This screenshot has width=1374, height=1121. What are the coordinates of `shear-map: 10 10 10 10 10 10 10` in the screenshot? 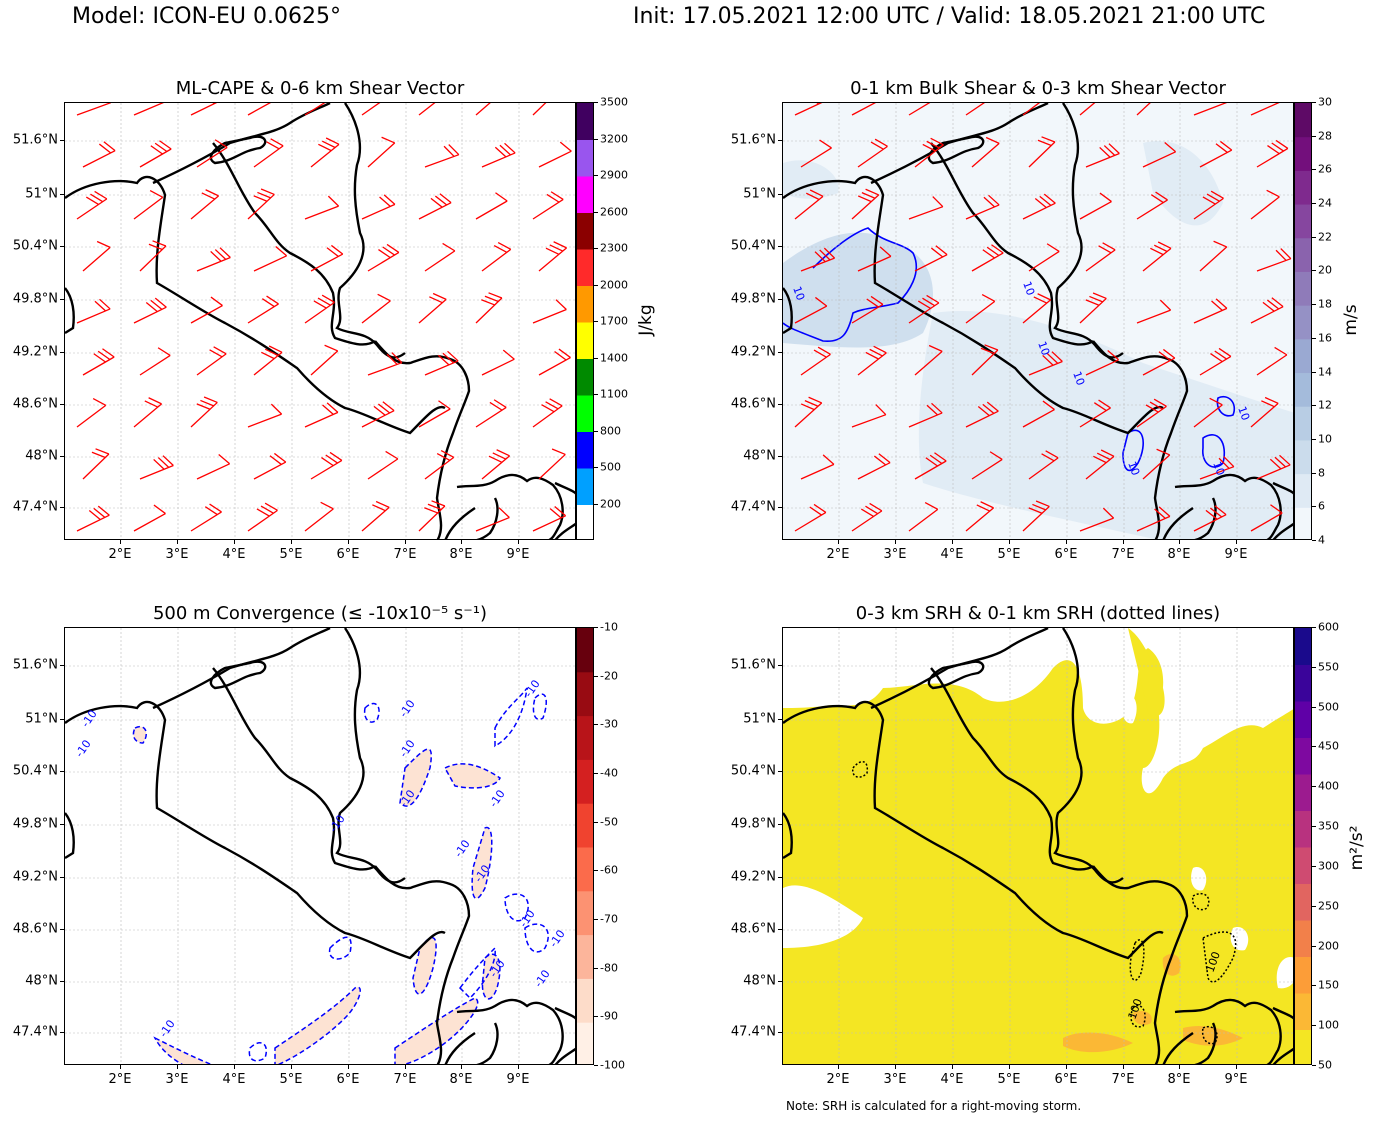 It's located at (1038, 321).